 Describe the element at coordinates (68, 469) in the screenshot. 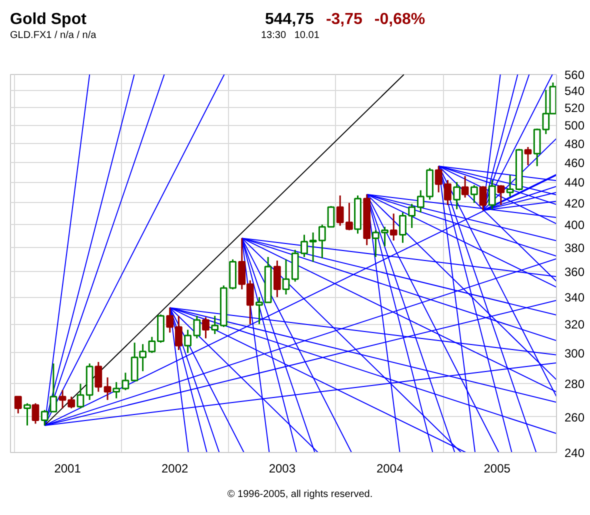

I see `x-tick-label: 2001` at that location.